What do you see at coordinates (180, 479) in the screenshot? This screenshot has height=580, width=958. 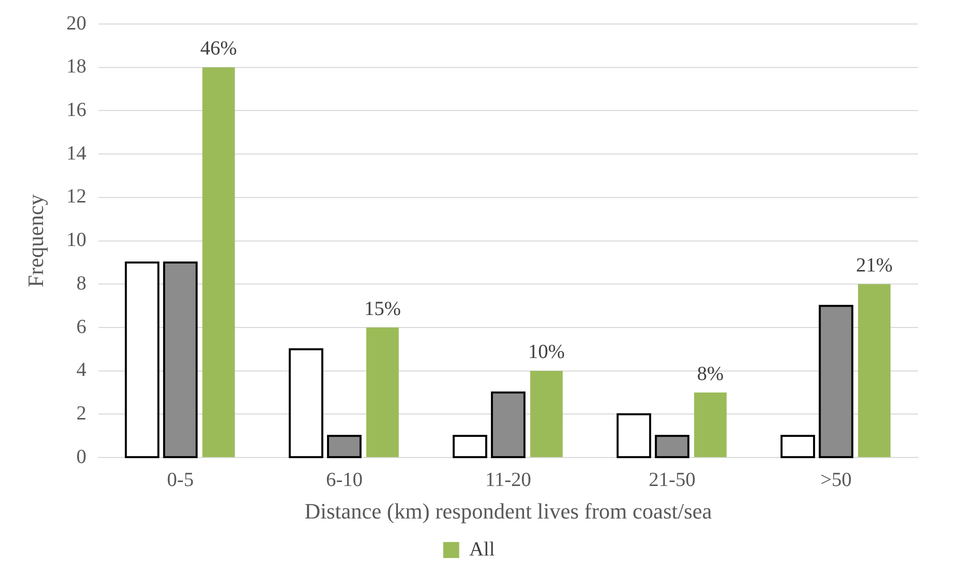 I see `x-tick-label: 0-5` at bounding box center [180, 479].